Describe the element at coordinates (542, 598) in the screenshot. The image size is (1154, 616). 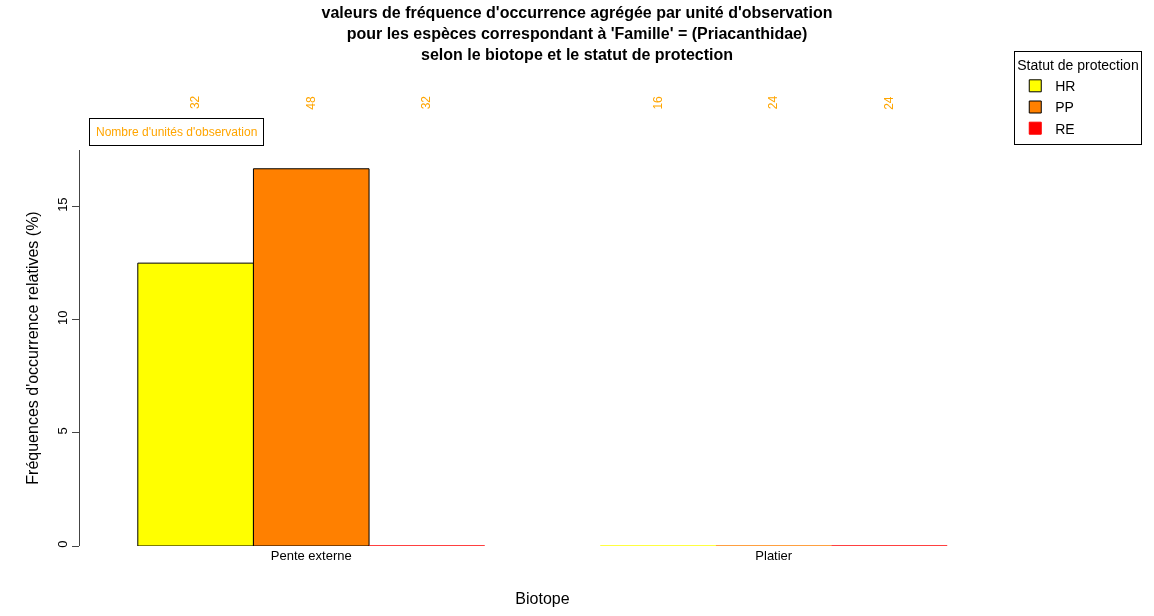
I see `x-axis-title: Biotope` at that location.